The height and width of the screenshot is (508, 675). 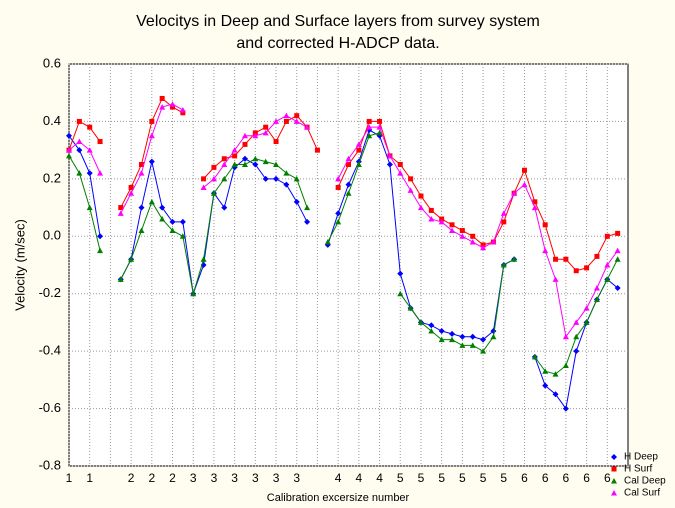 What do you see at coordinates (338, 498) in the screenshot?
I see `x-axis-label: Calibration excersize number` at bounding box center [338, 498].